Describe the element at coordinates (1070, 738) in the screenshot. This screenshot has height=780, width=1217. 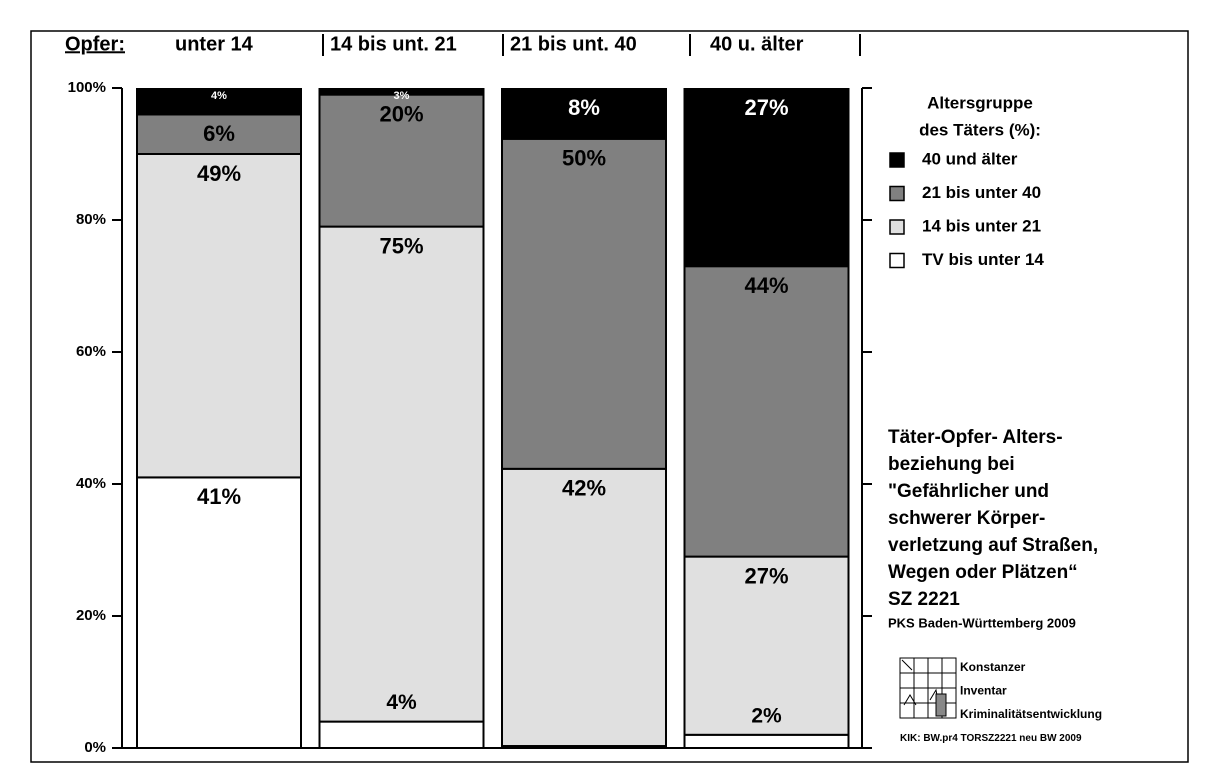
I see `footer-year: 2009` at that location.